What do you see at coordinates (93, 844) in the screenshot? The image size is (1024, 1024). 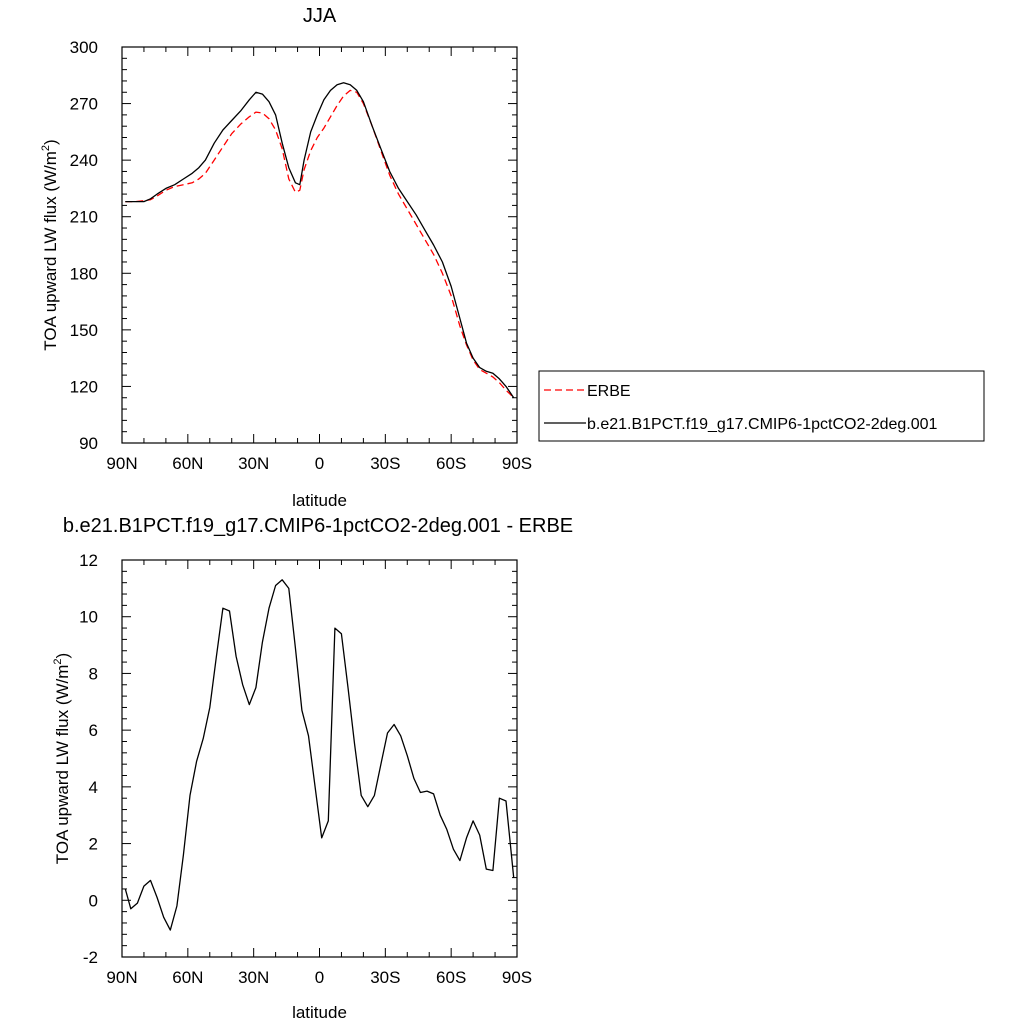 I see `y-tick-label: 2` at bounding box center [93, 844].